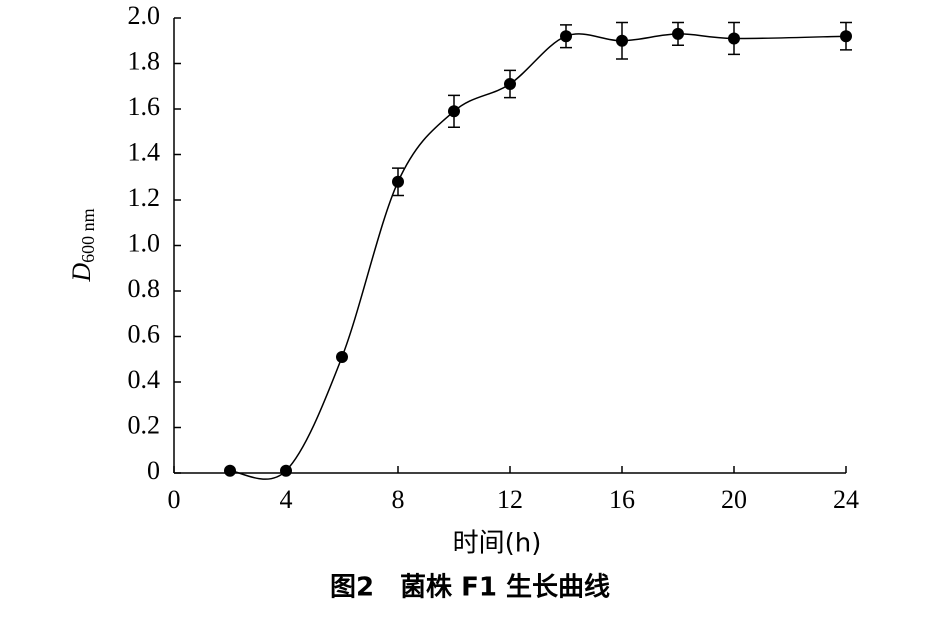  Describe the element at coordinates (622, 499) in the screenshot. I see `x-tick-label: 16` at that location.